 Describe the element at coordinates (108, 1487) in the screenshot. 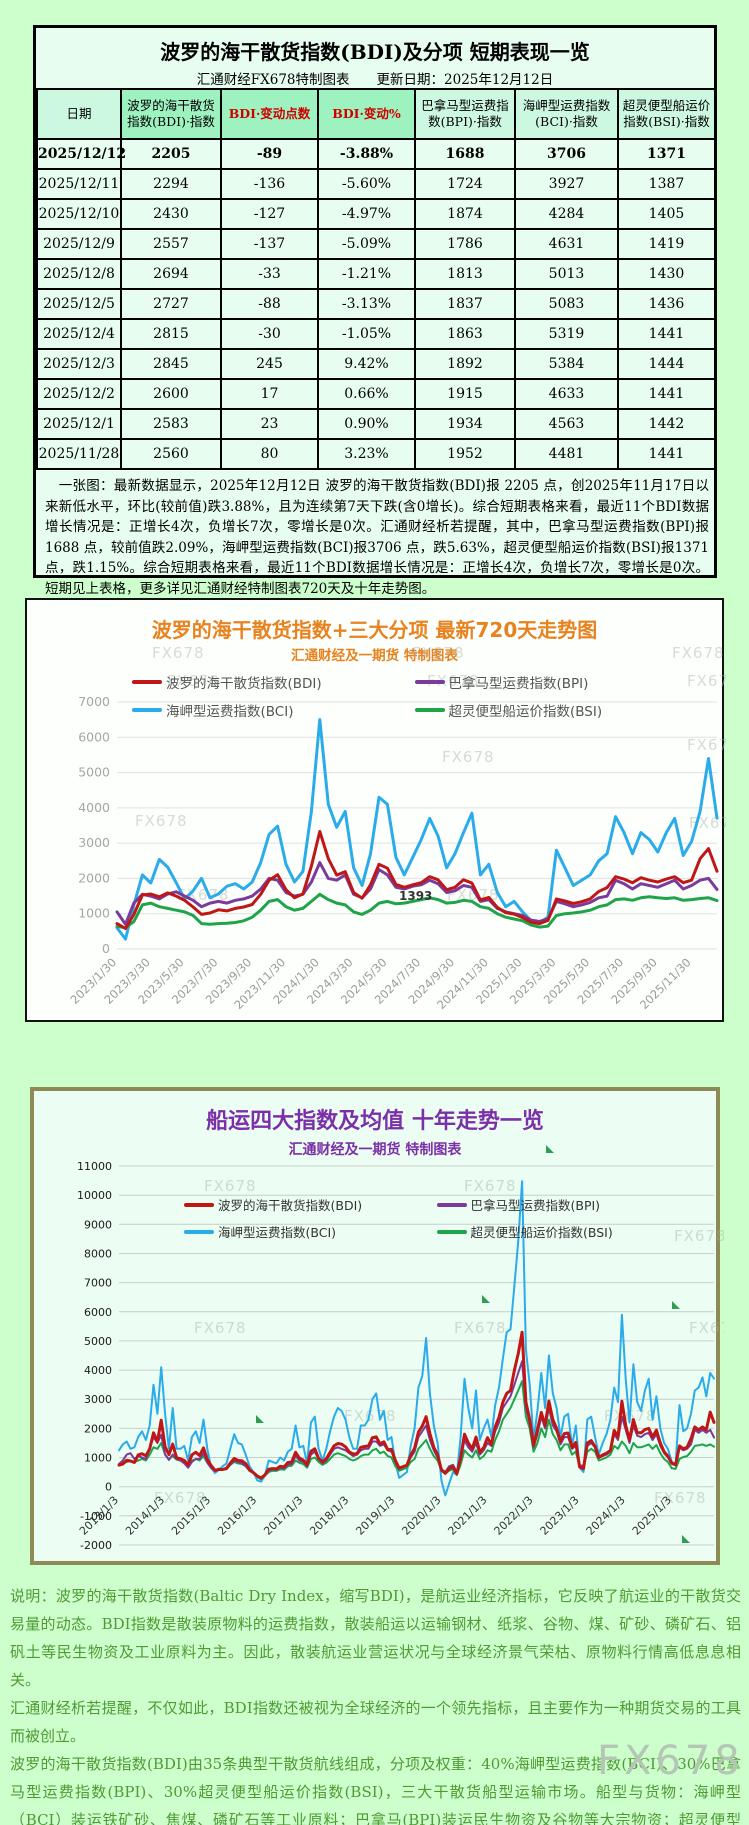

I see `y-axis-tick: 0` at that location.